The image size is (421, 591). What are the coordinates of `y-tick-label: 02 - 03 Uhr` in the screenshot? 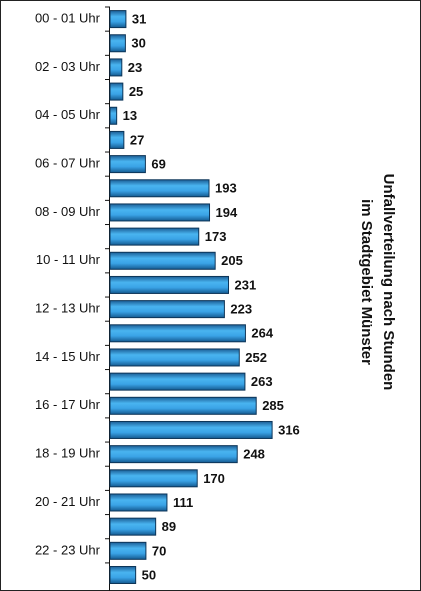 It's located at (68, 66).